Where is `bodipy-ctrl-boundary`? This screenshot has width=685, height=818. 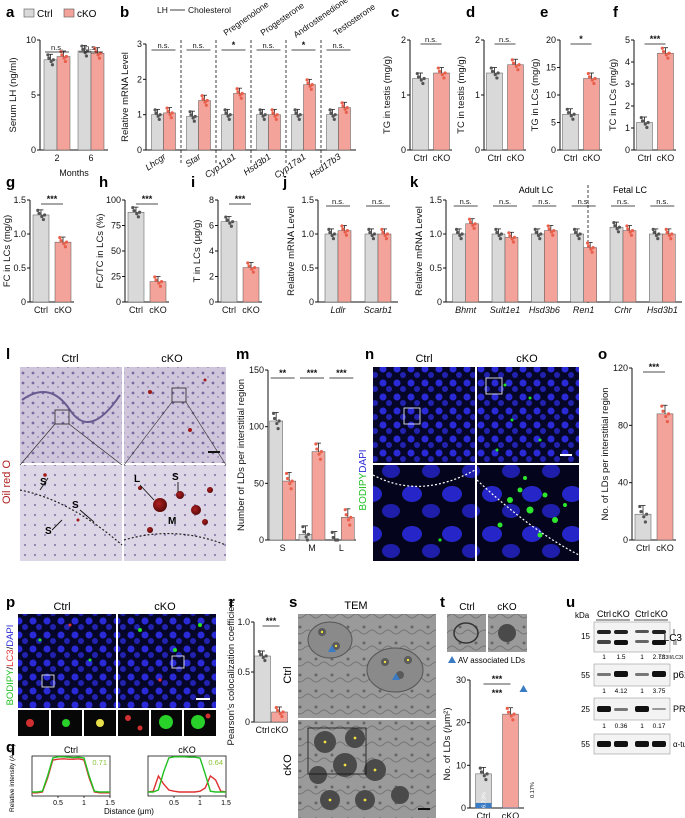 bodipy-ctrl-boundary is located at coordinates (424, 478).